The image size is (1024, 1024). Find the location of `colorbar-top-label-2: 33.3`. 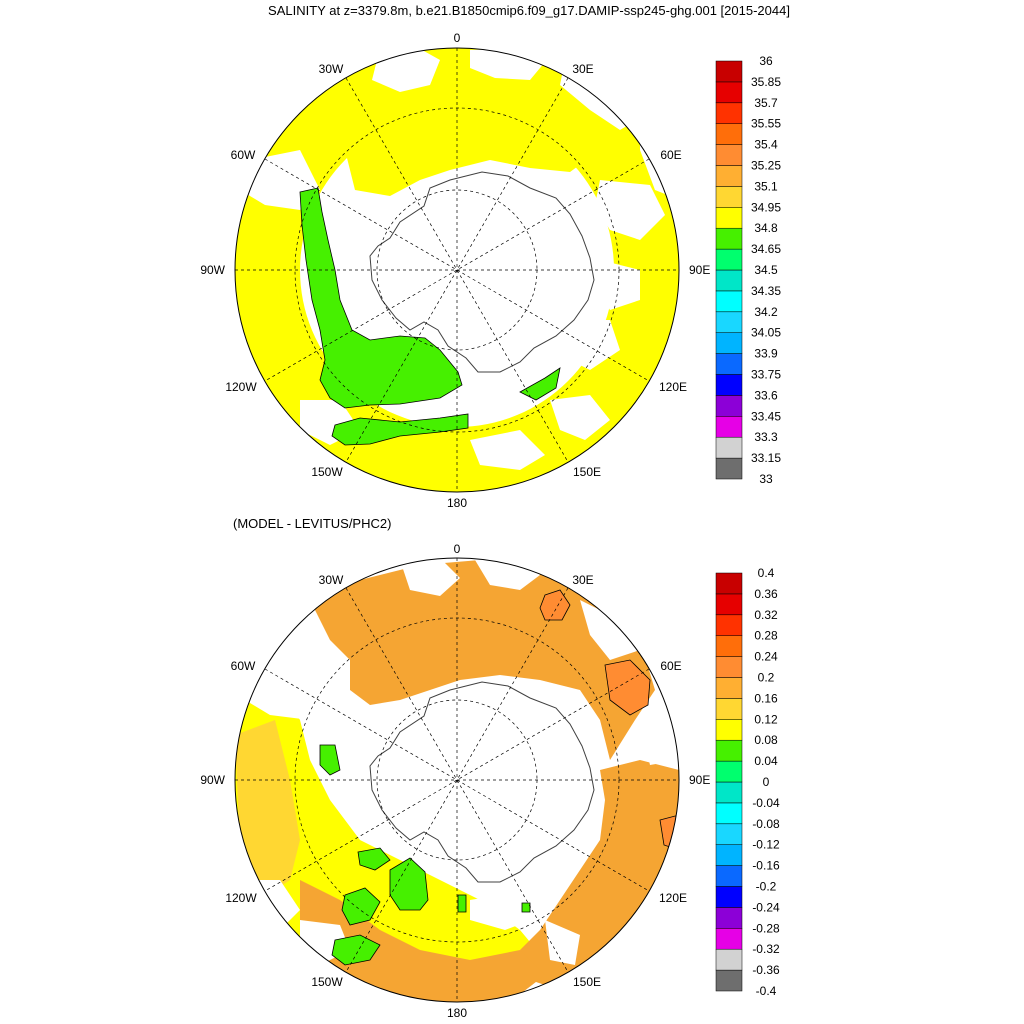

colorbar-top-label-2: 33.3 is located at coordinates (766, 437).